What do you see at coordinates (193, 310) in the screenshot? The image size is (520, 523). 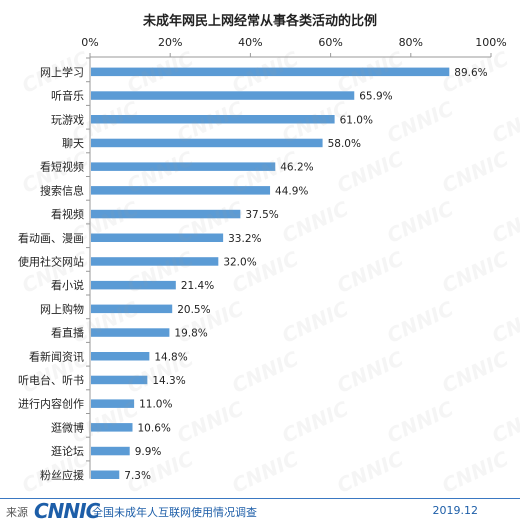 I see `value-label: 20.5%` at bounding box center [193, 310].